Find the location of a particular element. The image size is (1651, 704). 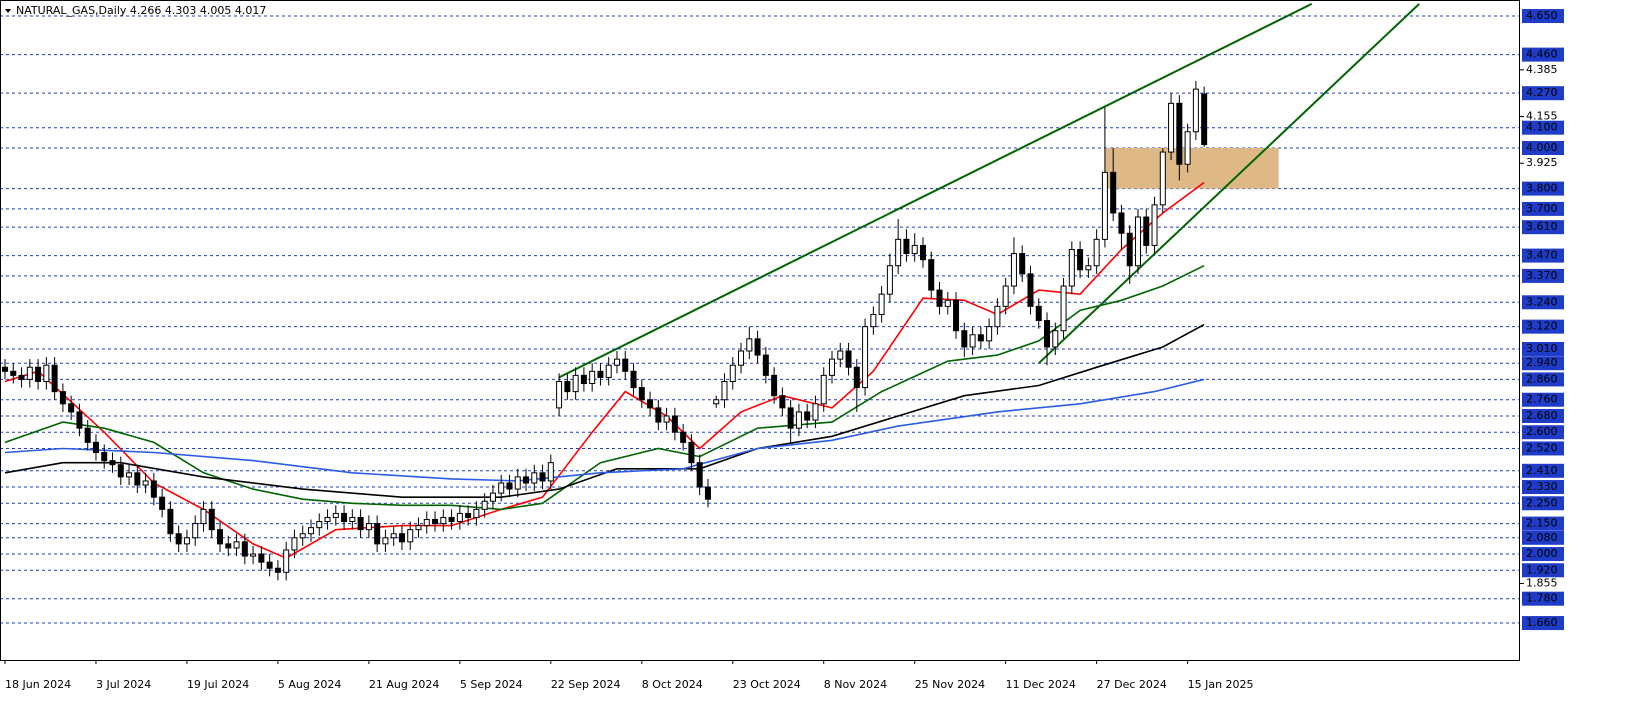

x-tick-label: 23 Oct 2024 is located at coordinates (767, 684).